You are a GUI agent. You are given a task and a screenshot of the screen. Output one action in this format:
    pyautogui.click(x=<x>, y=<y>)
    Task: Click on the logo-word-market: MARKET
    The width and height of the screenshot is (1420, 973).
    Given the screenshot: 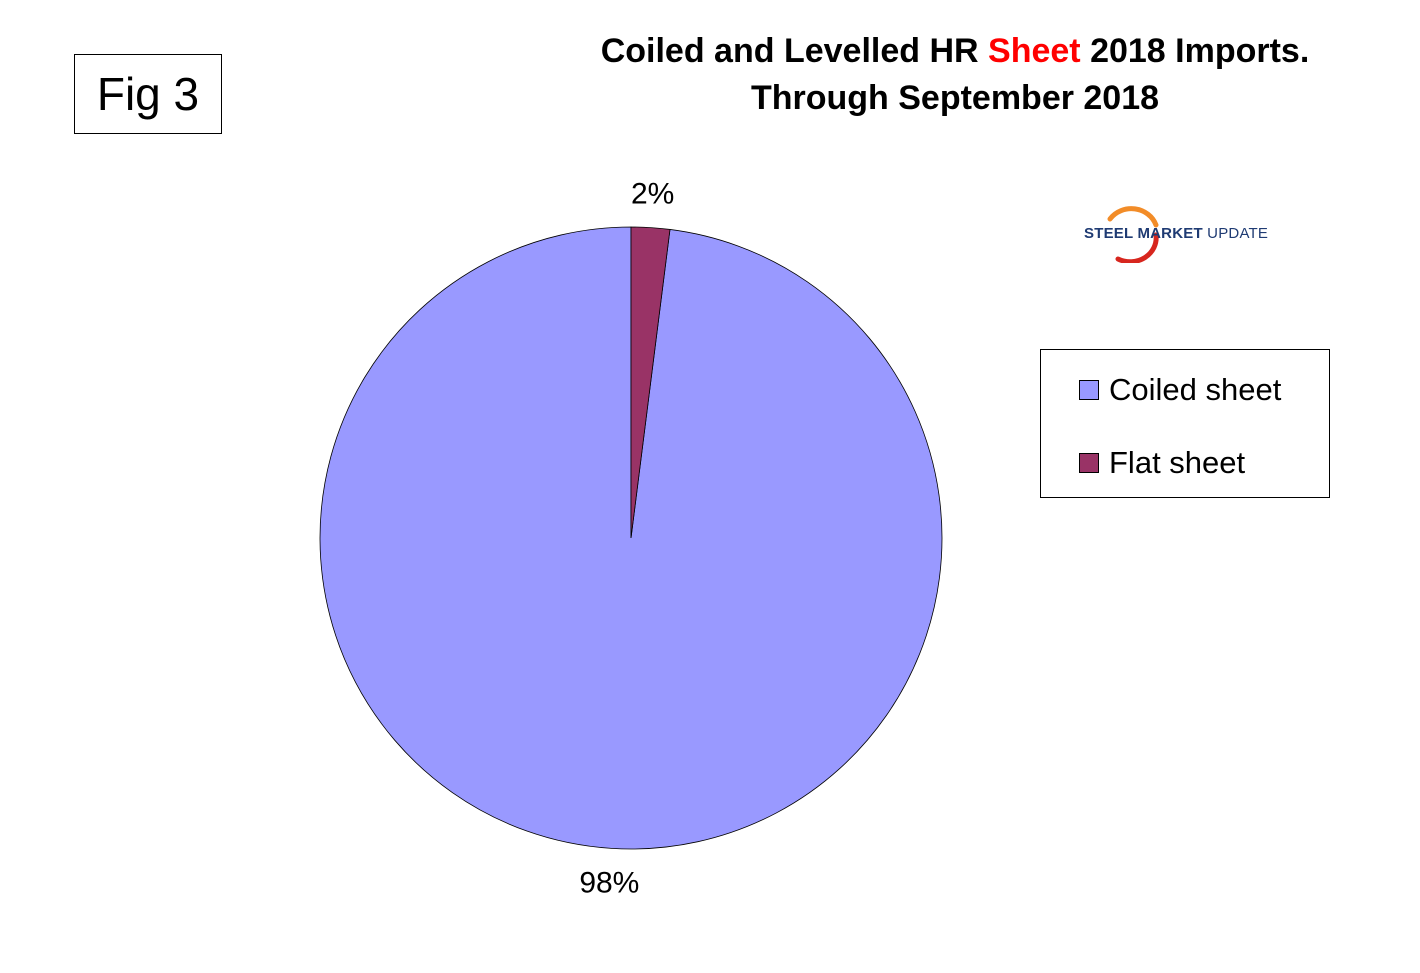 What is the action you would take?
    pyautogui.click(x=1168, y=233)
    